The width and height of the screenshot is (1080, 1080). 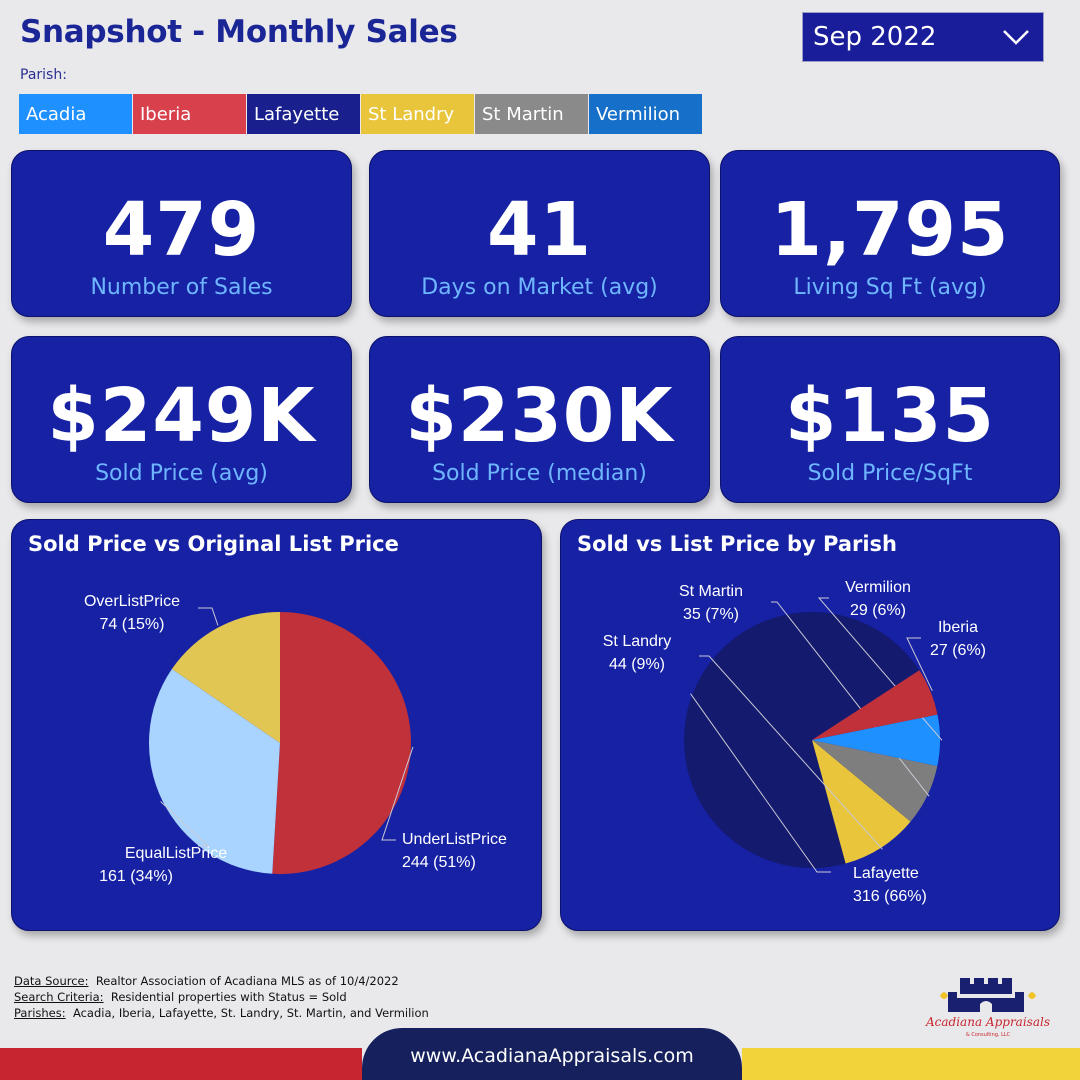 I want to click on month-selector-value: Sep 2022, so click(x=875, y=37).